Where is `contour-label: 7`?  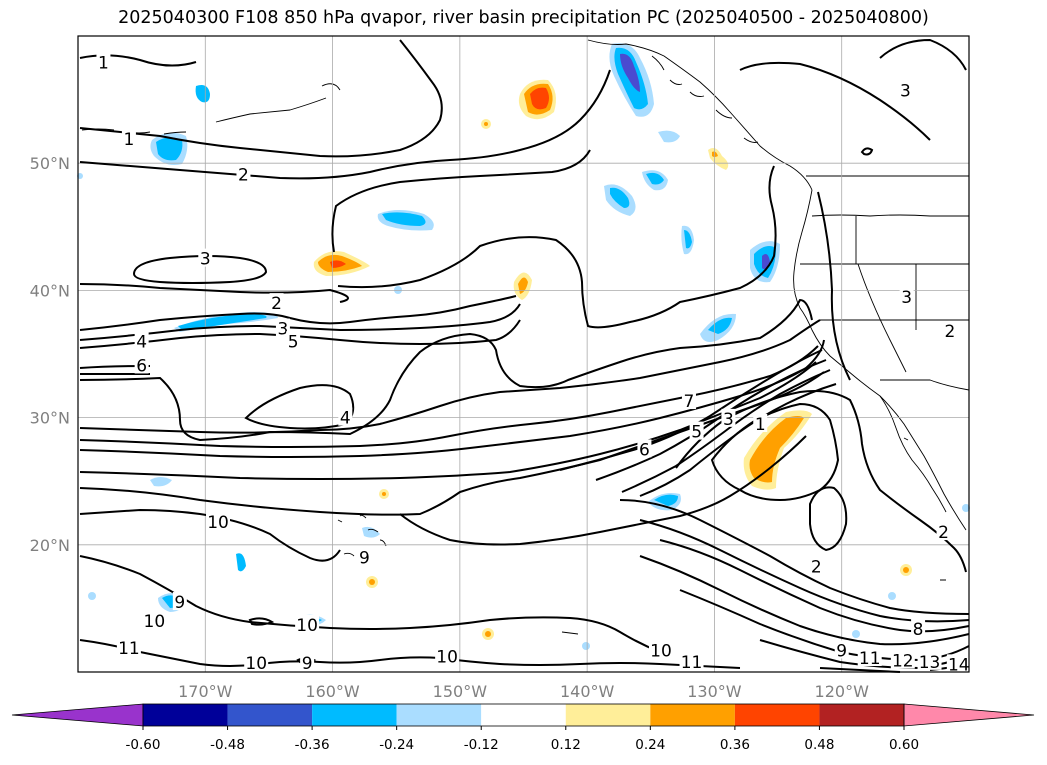 contour-label: 7 is located at coordinates (689, 402).